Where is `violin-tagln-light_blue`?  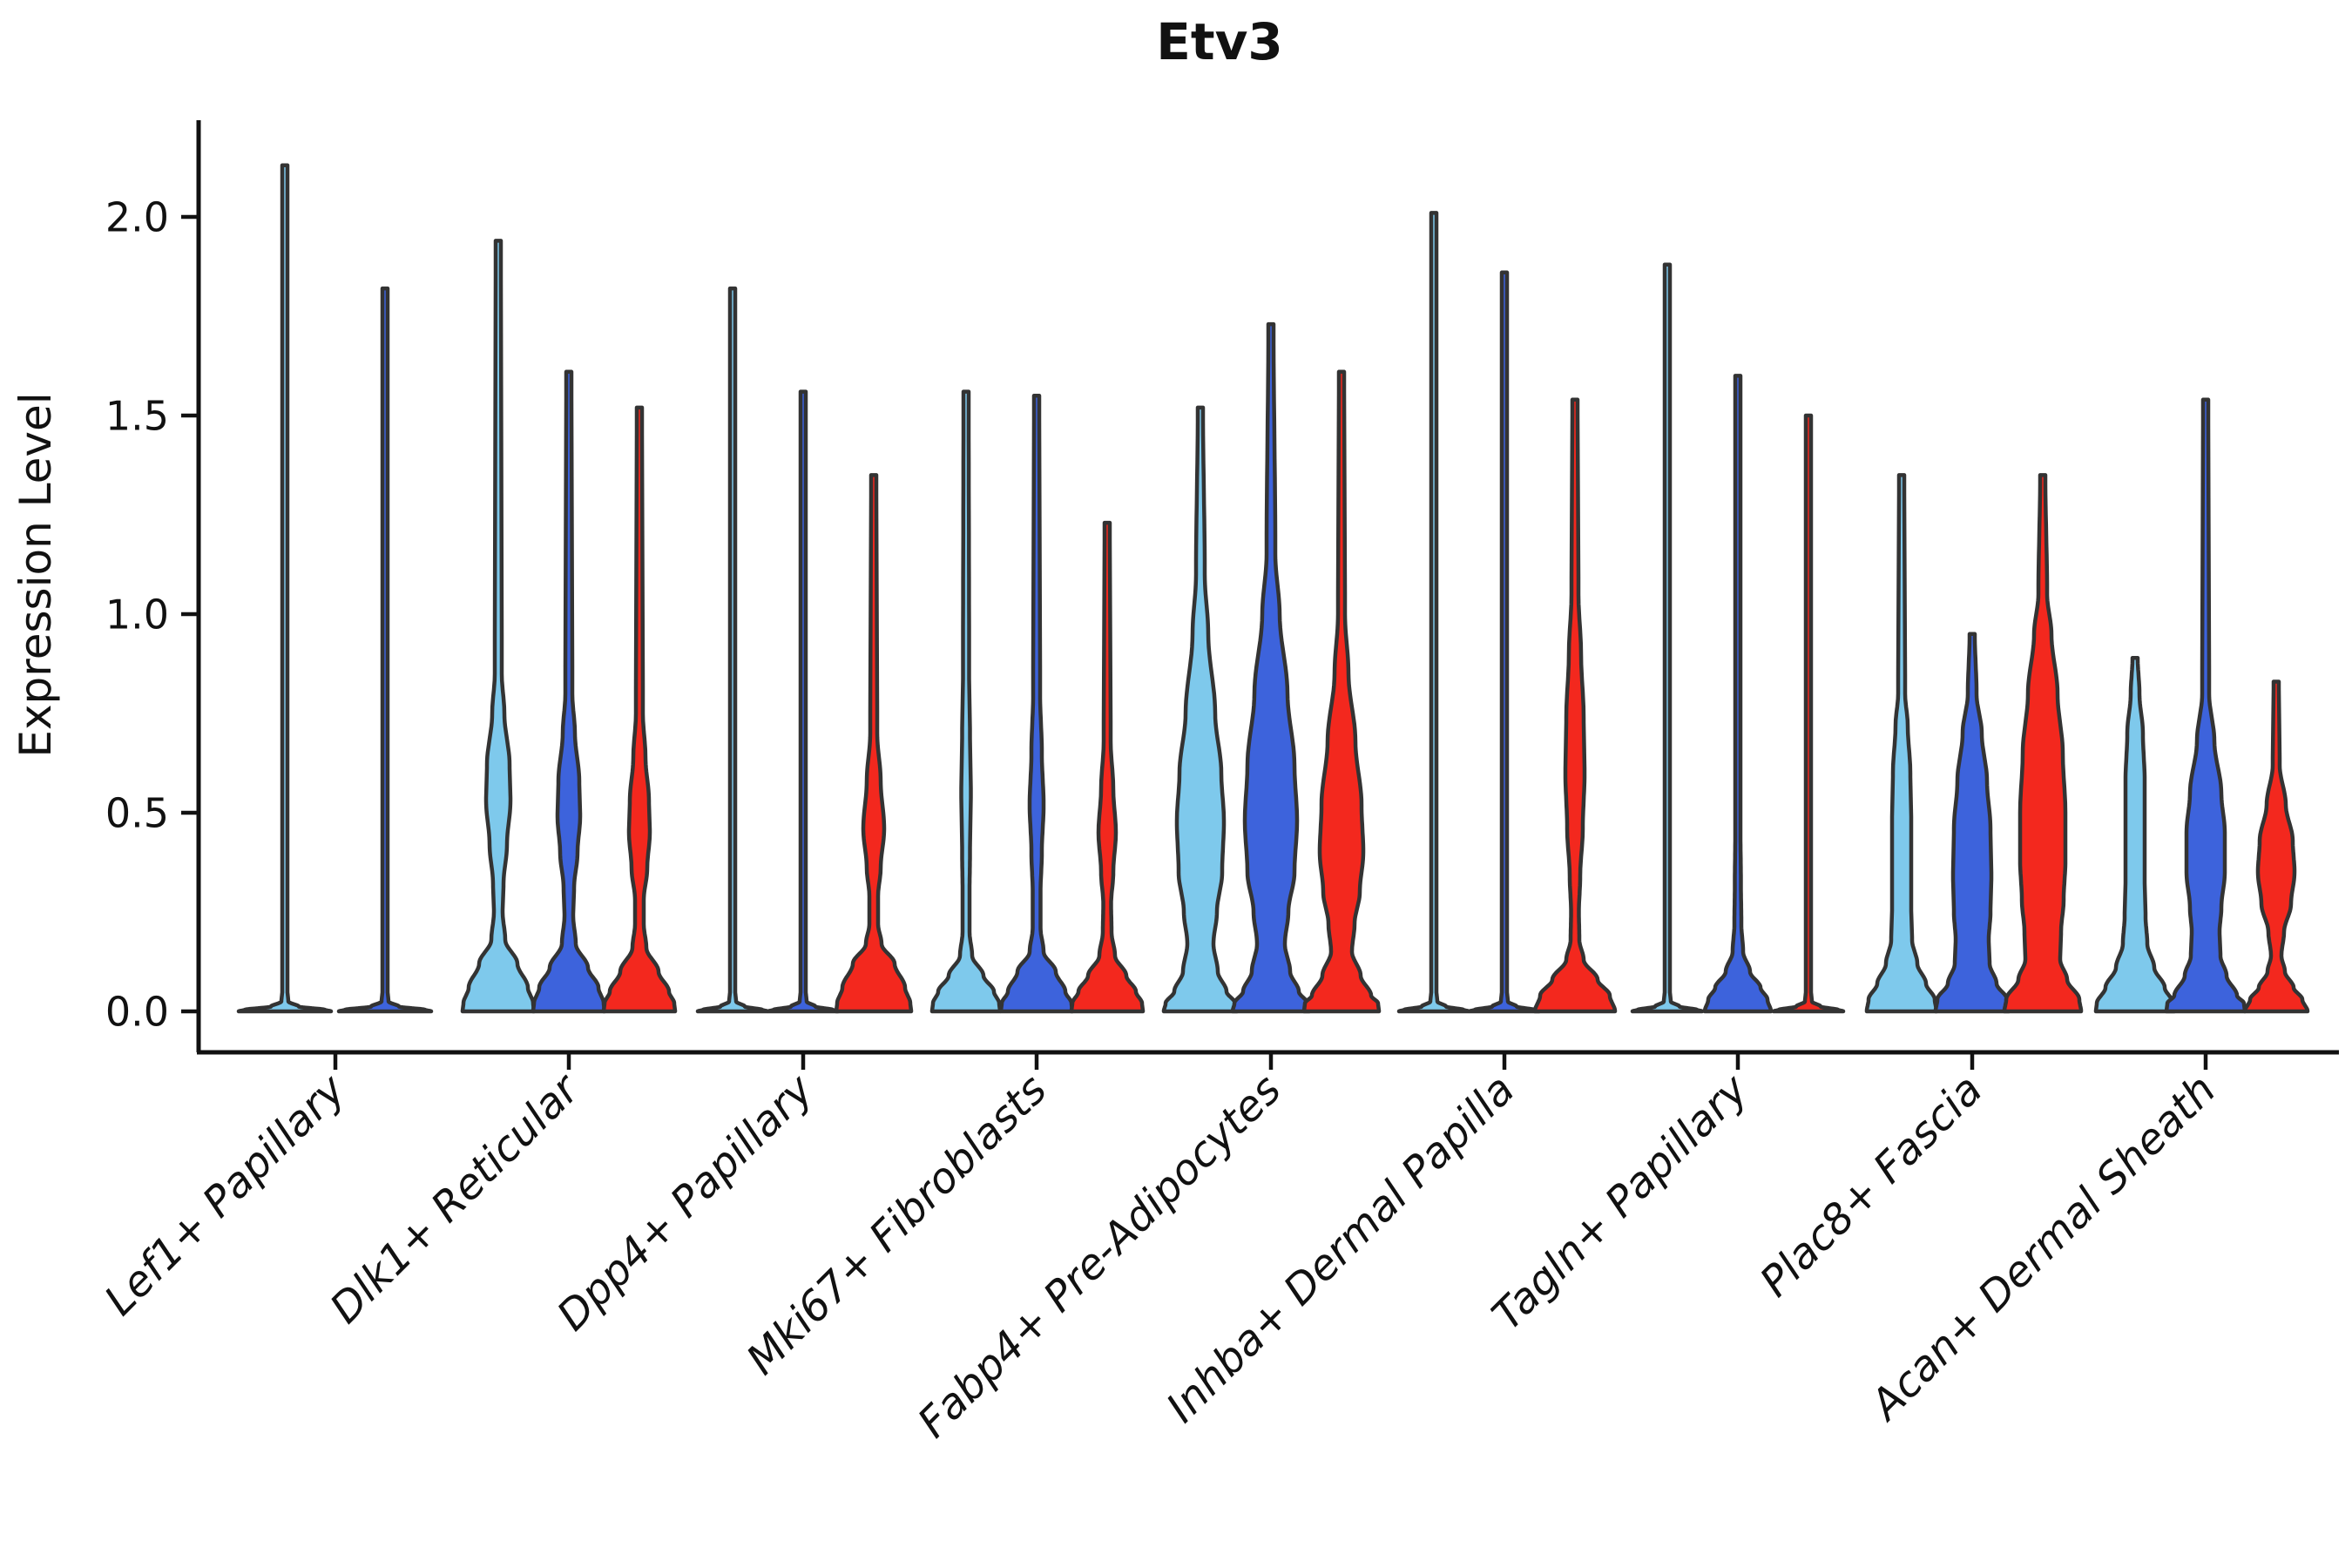
violin-tagln-light_blue is located at coordinates (1667, 638).